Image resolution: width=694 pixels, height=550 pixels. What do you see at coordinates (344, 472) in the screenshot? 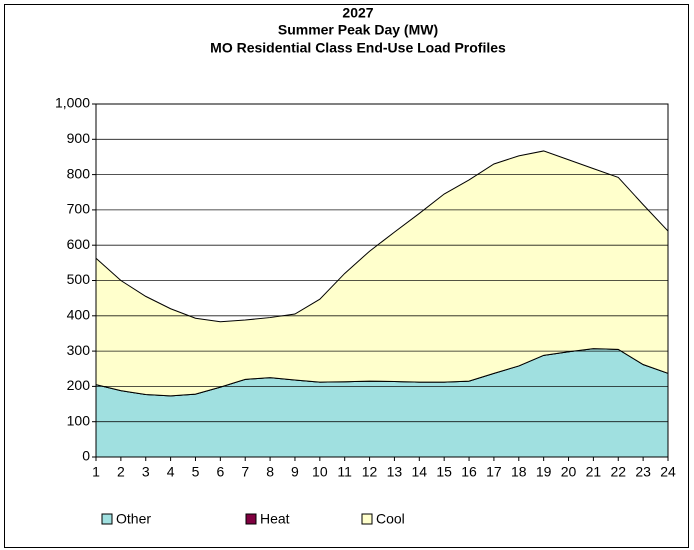
I see `x-tick-label: 11` at bounding box center [344, 472].